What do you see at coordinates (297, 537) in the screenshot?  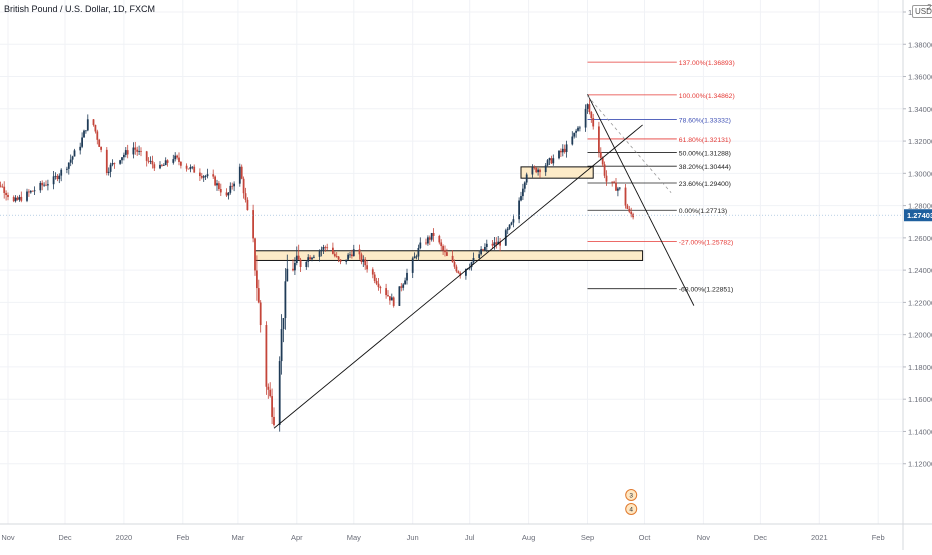 I see `time-tick-label: Apr` at bounding box center [297, 537].